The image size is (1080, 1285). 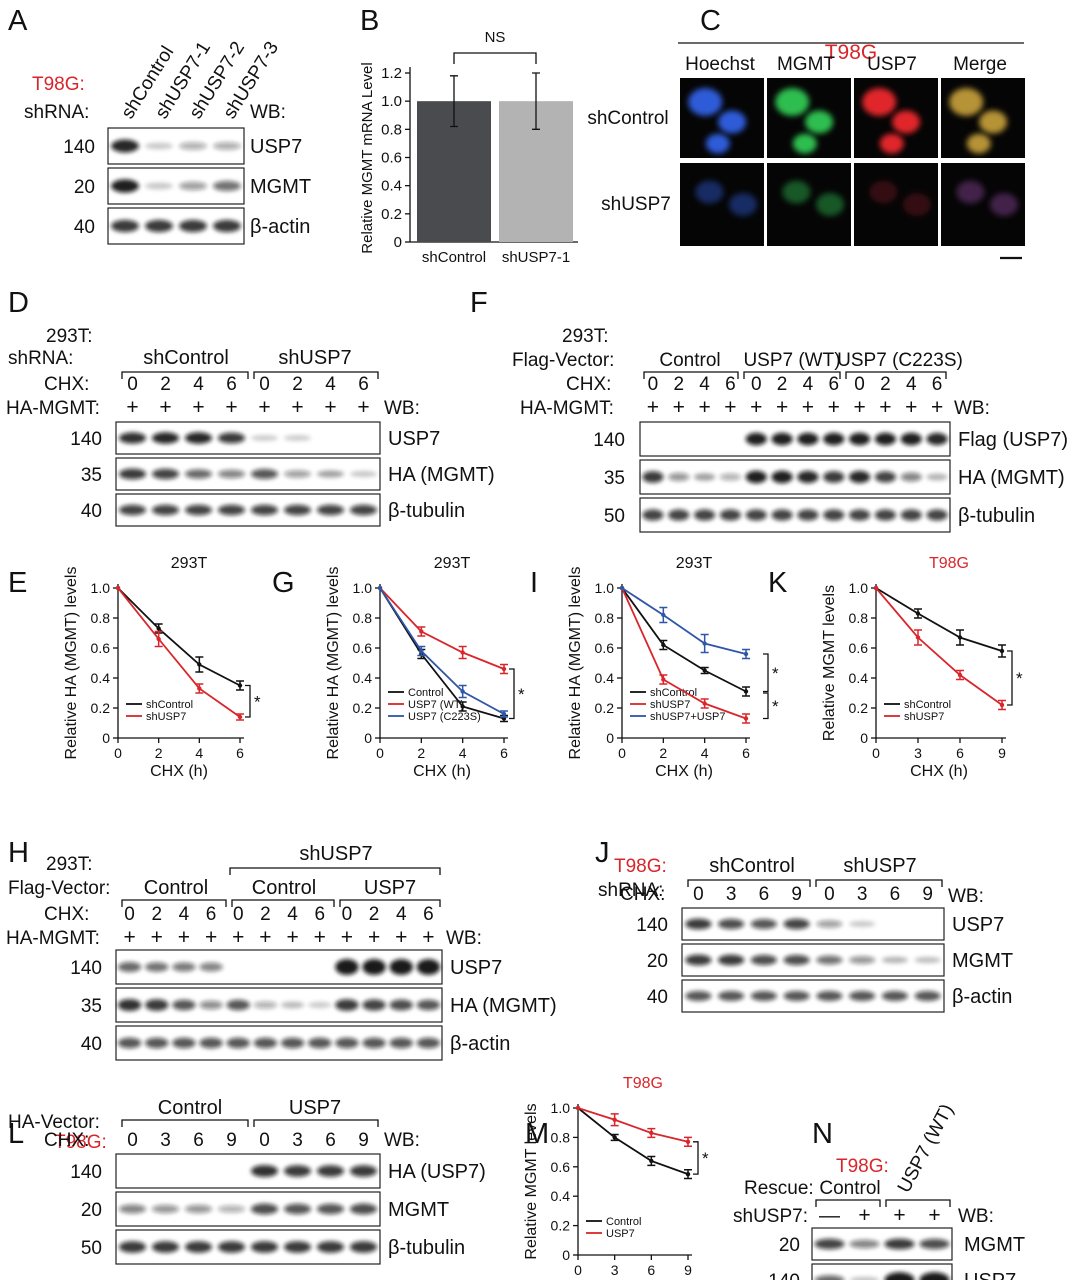 I want to click on panel-letter-l: L, so click(x=16, y=1134).